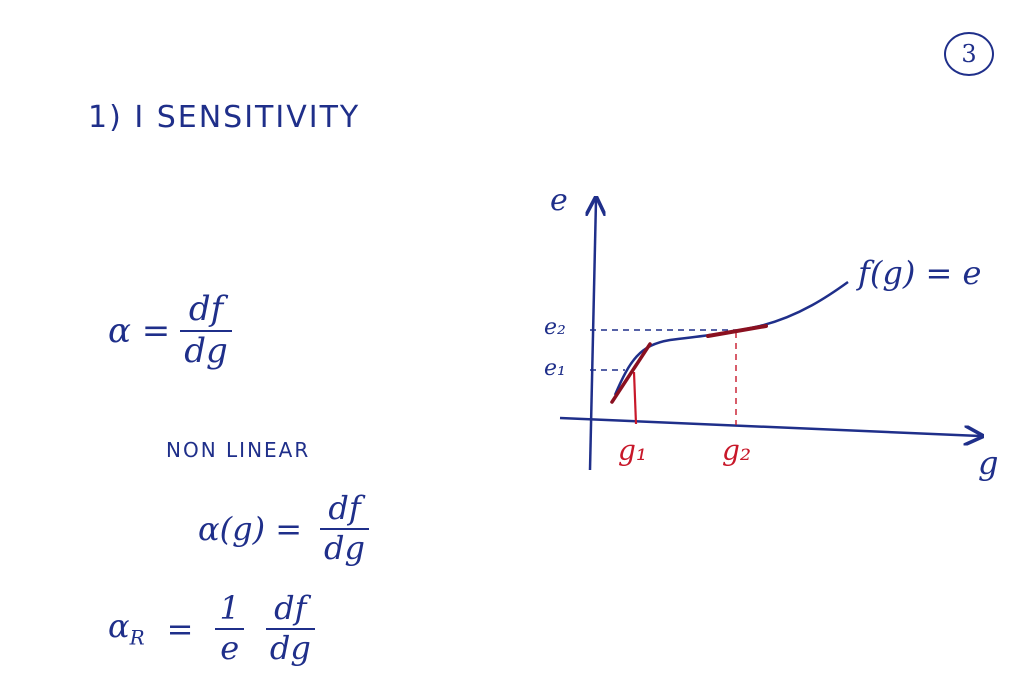 This screenshot has width=1025, height=687. I want to click on fraction-denominator: e, so click(230, 647).